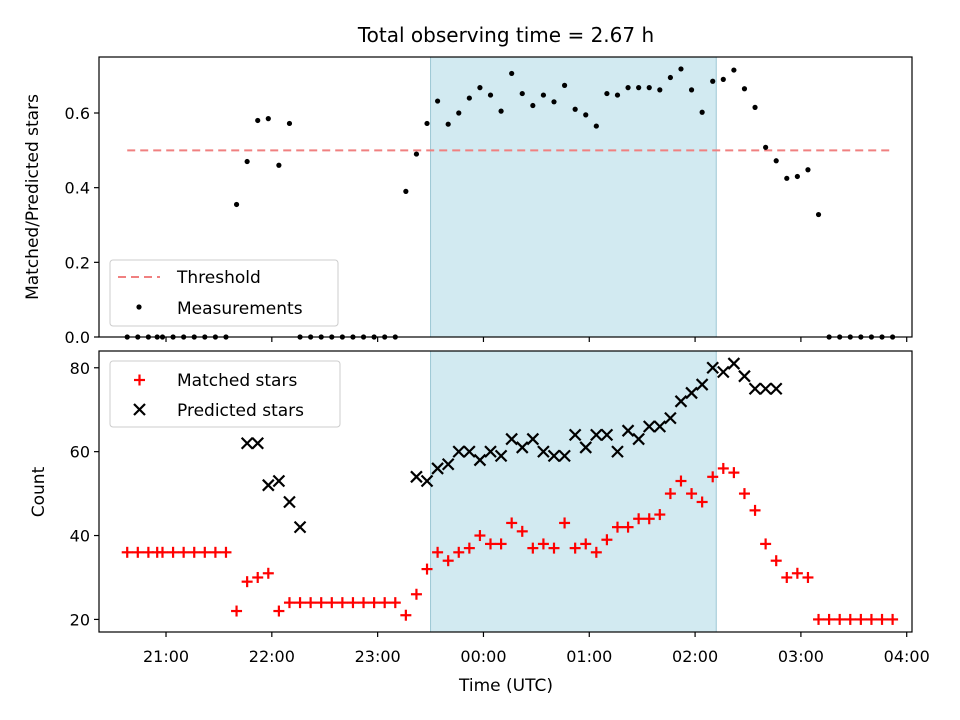 The height and width of the screenshot is (720, 960). Describe the element at coordinates (80, 536) in the screenshot. I see `bottom-y-tick-label: 40` at that location.